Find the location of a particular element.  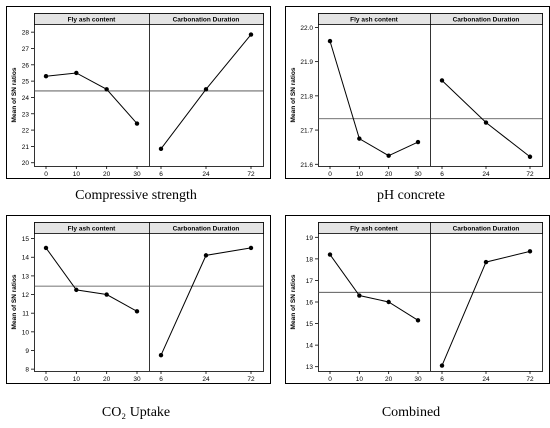

chart-caption: CO₂ Uptake is located at coordinates (136, 412).